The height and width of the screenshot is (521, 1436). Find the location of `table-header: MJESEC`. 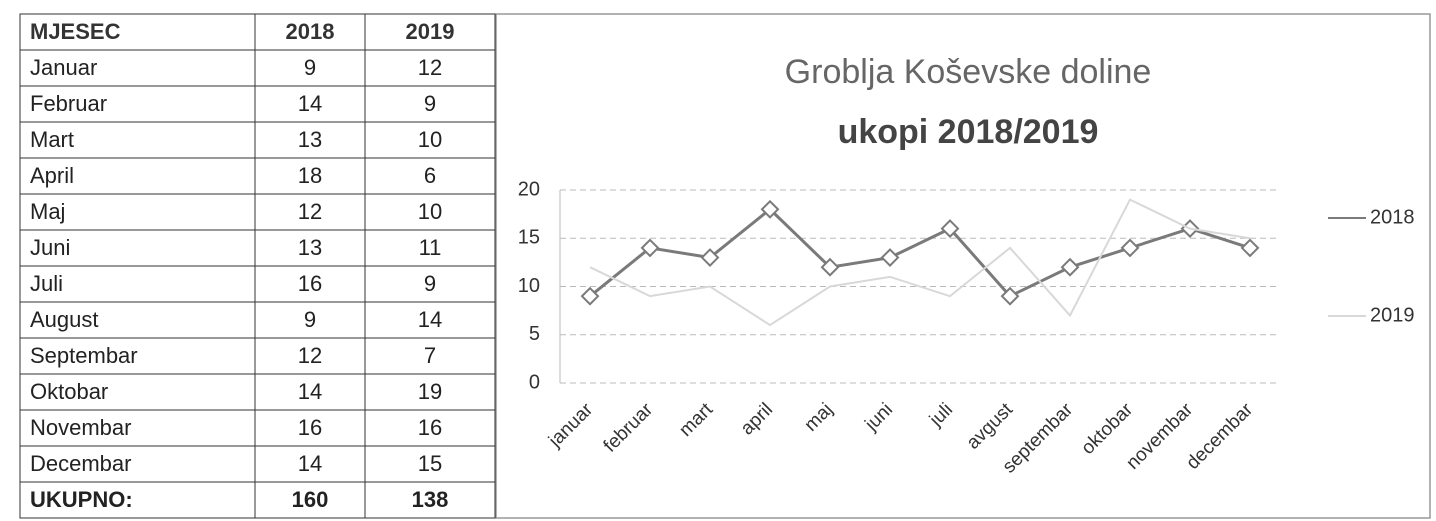

table-header: MJESEC is located at coordinates (75, 31).